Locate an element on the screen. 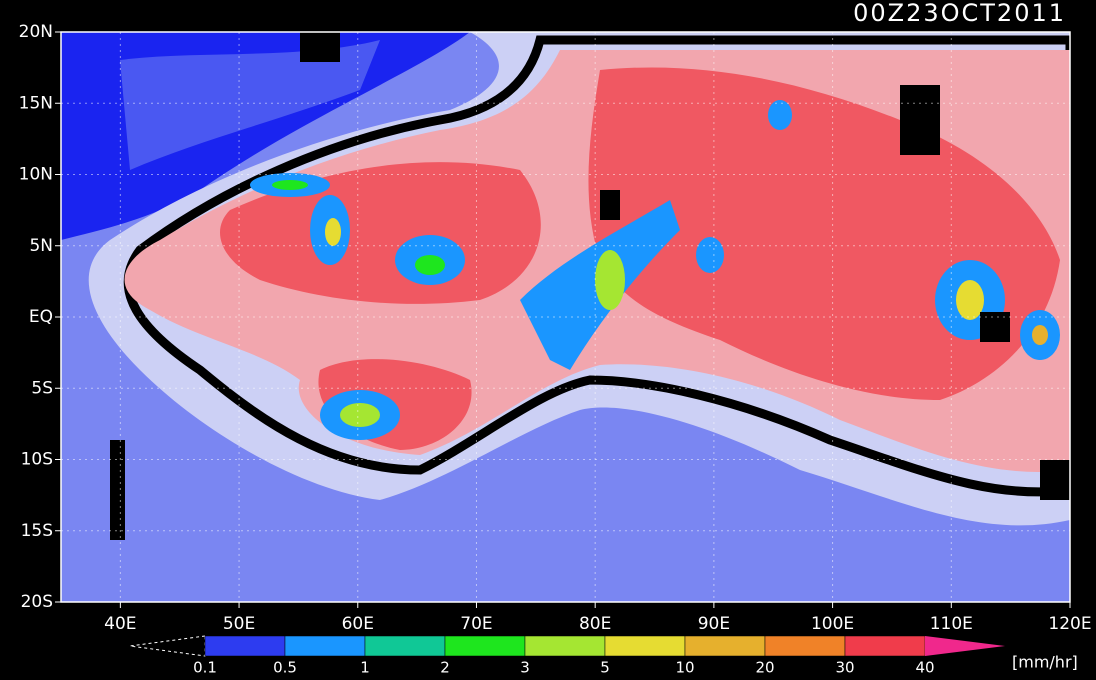  colorbar-label: 10 is located at coordinates (684, 668).